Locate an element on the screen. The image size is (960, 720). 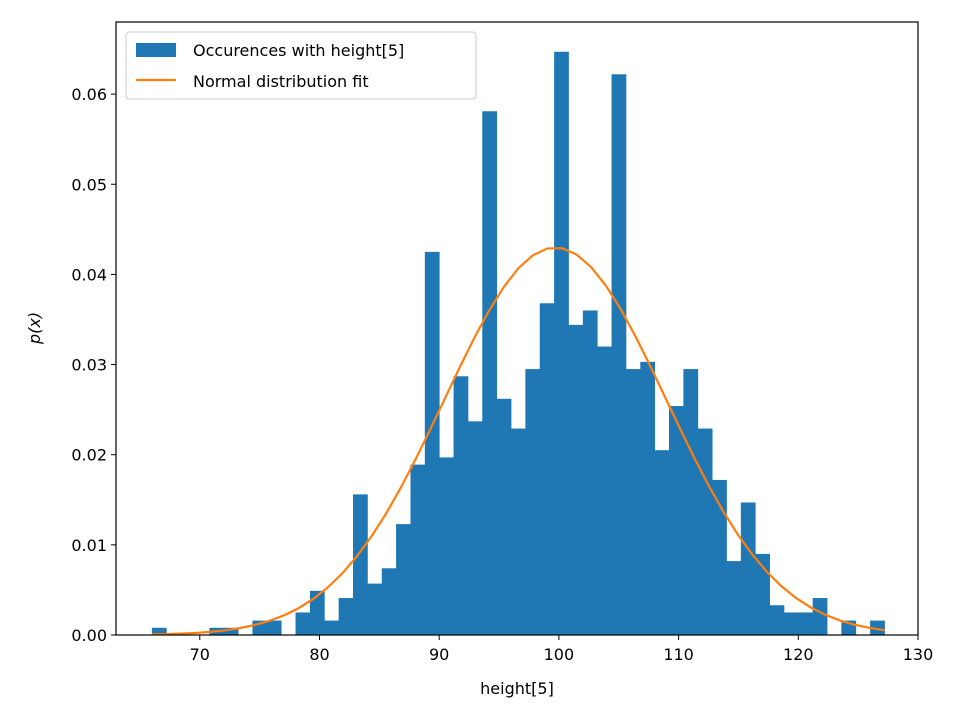
y-tick-label: 0.02 is located at coordinates (89, 455).